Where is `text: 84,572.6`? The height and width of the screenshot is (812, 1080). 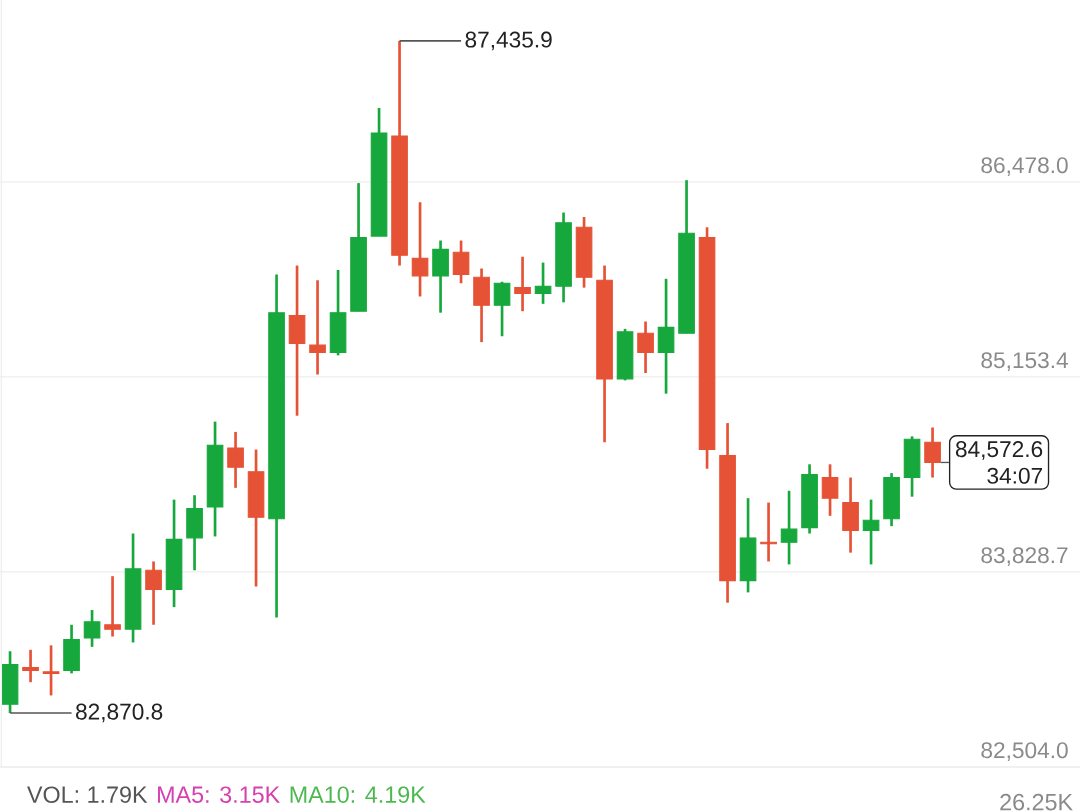
text: 84,572.6 is located at coordinates (999, 450).